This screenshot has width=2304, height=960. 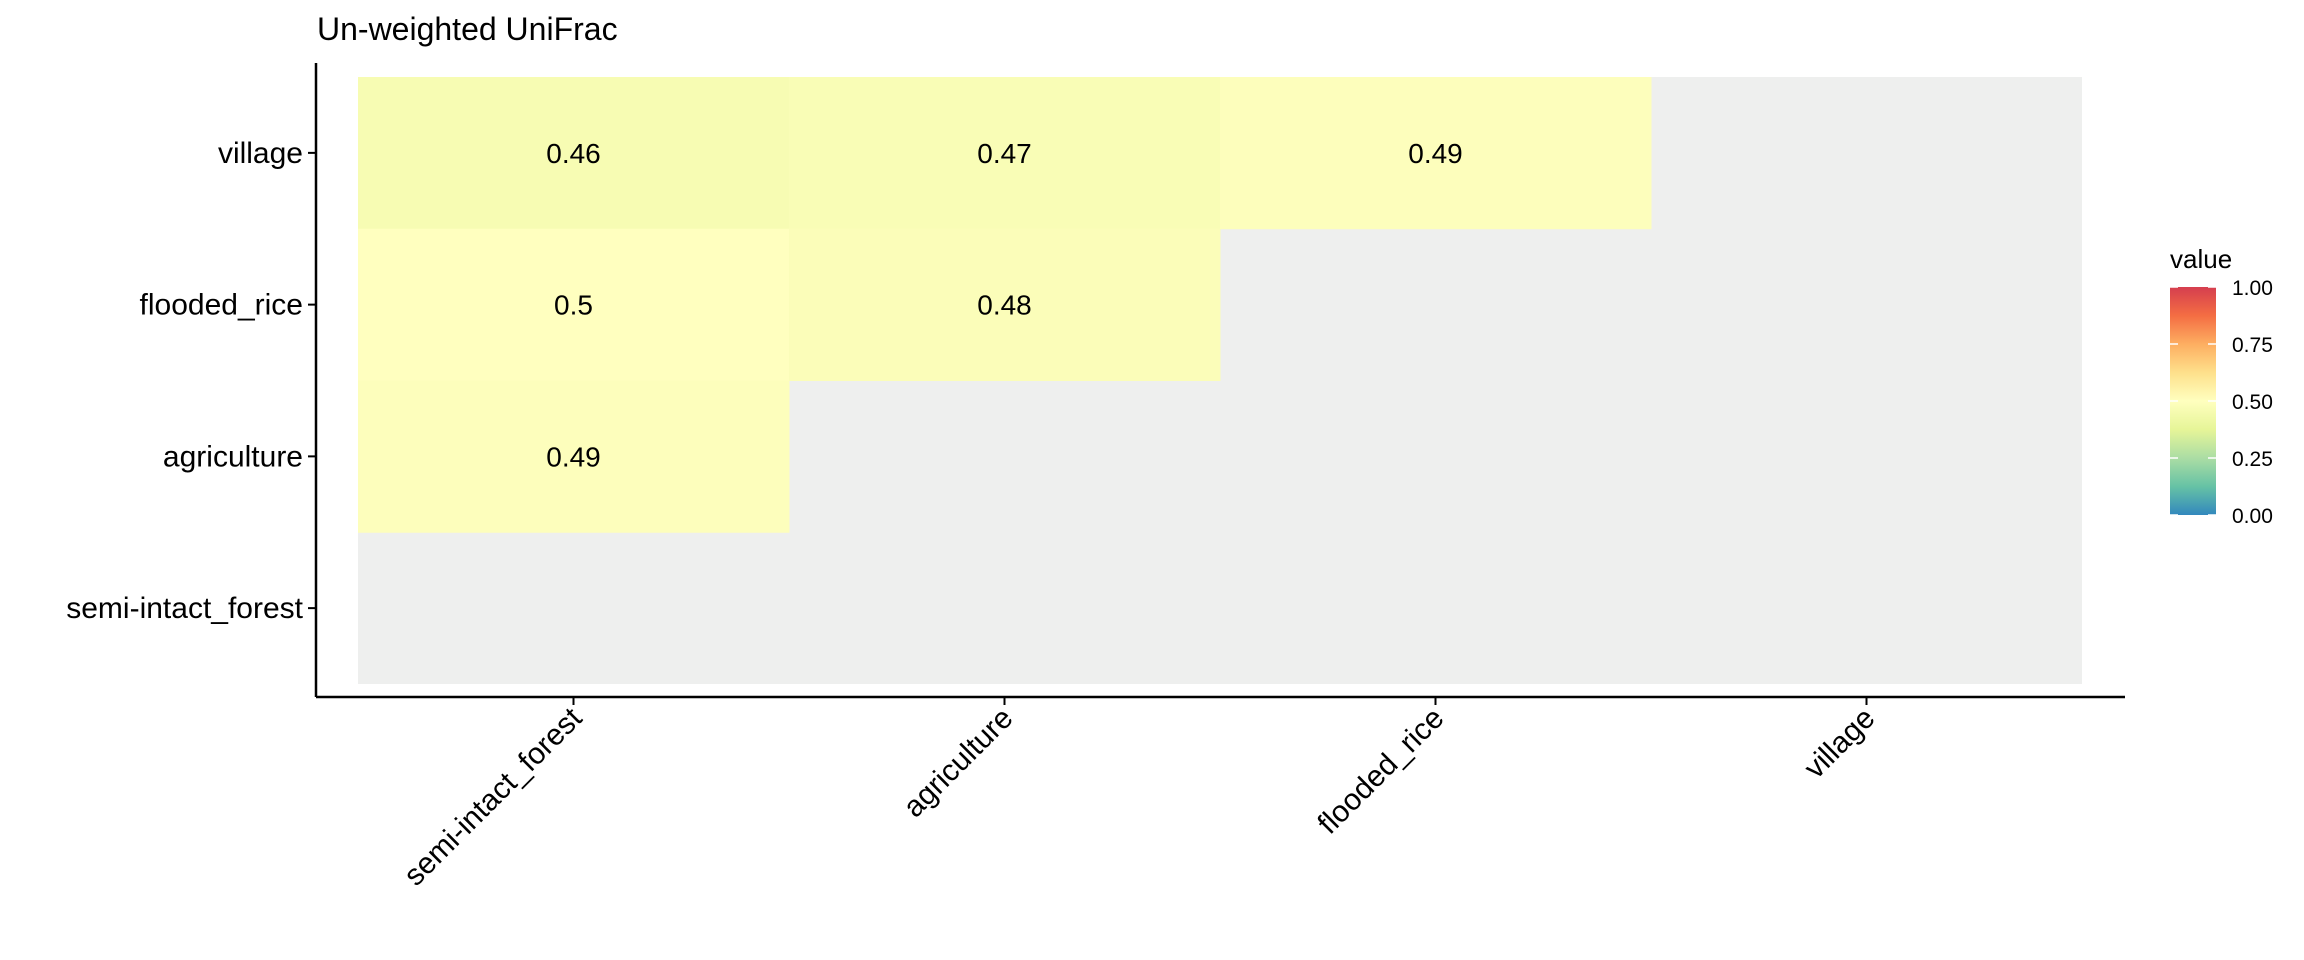 I want to click on y-tick-label-semi-intact-forest: semi-intact_forest, so click(x=184, y=608).